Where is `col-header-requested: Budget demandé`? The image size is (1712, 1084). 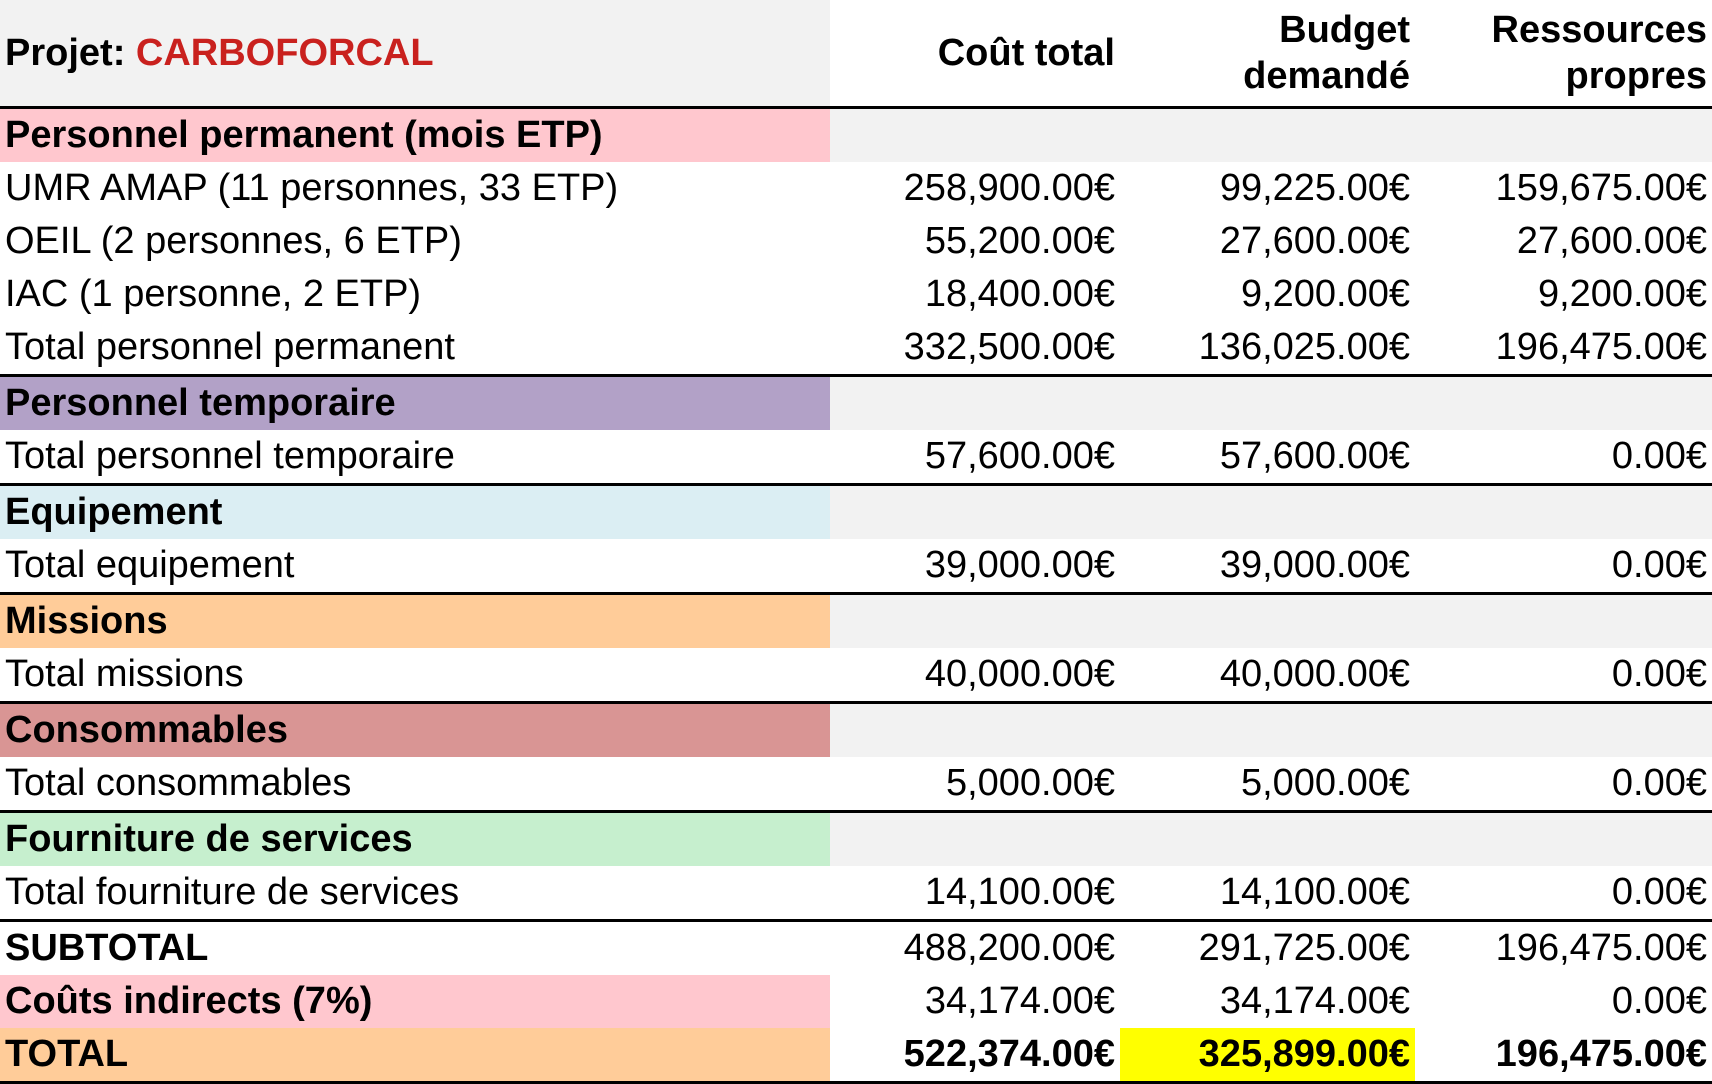 col-header-requested: Budget demandé is located at coordinates (1267, 54).